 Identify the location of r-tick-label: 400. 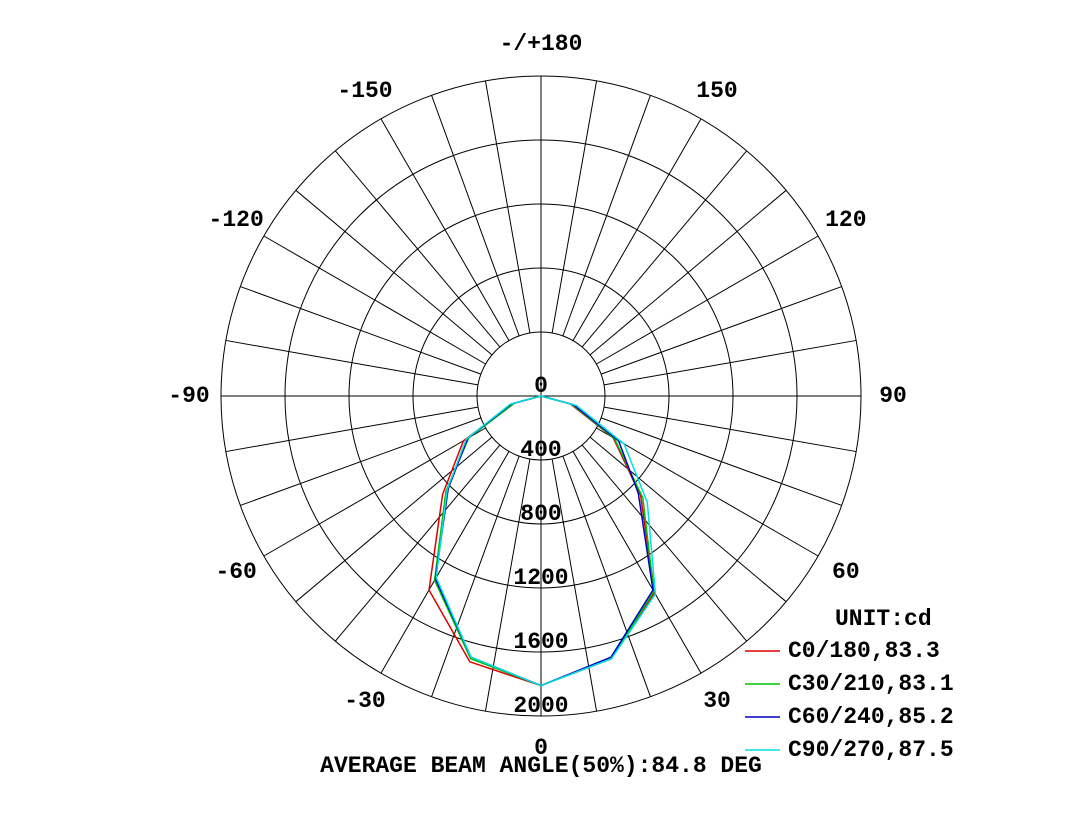
(540, 450).